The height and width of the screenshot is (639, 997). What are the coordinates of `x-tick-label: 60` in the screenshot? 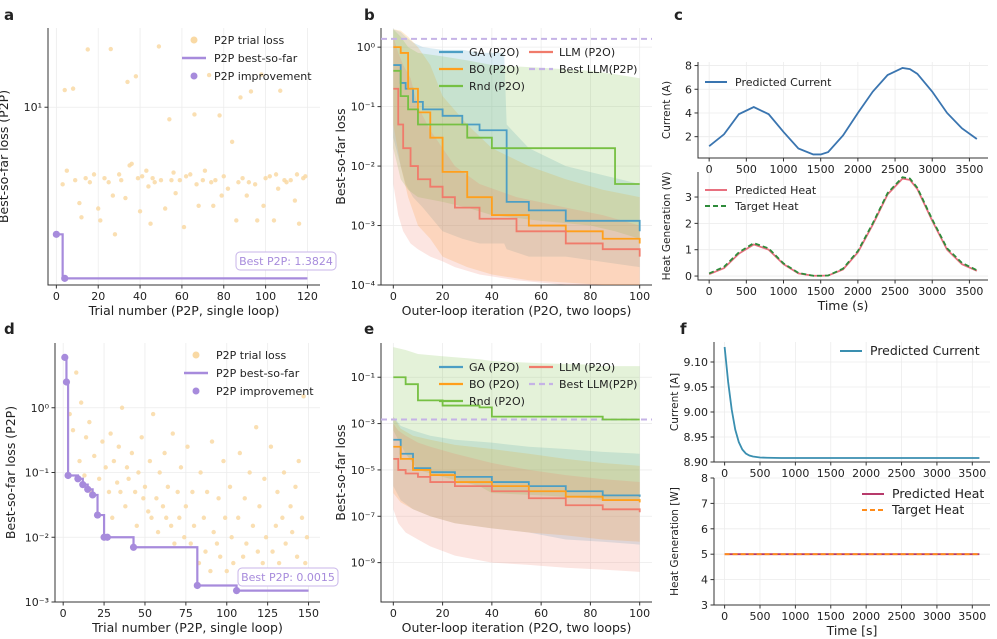 It's located at (541, 613).